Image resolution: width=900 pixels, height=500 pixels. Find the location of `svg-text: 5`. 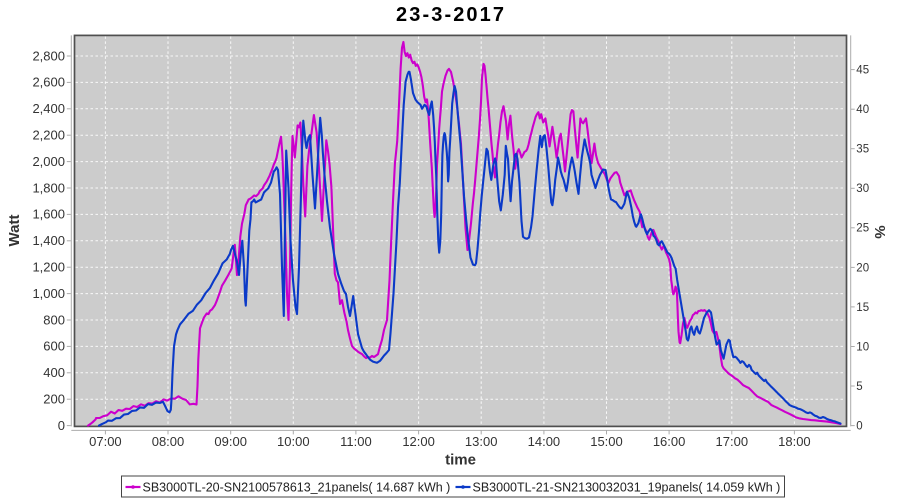

svg-text: 5 is located at coordinates (859, 387).